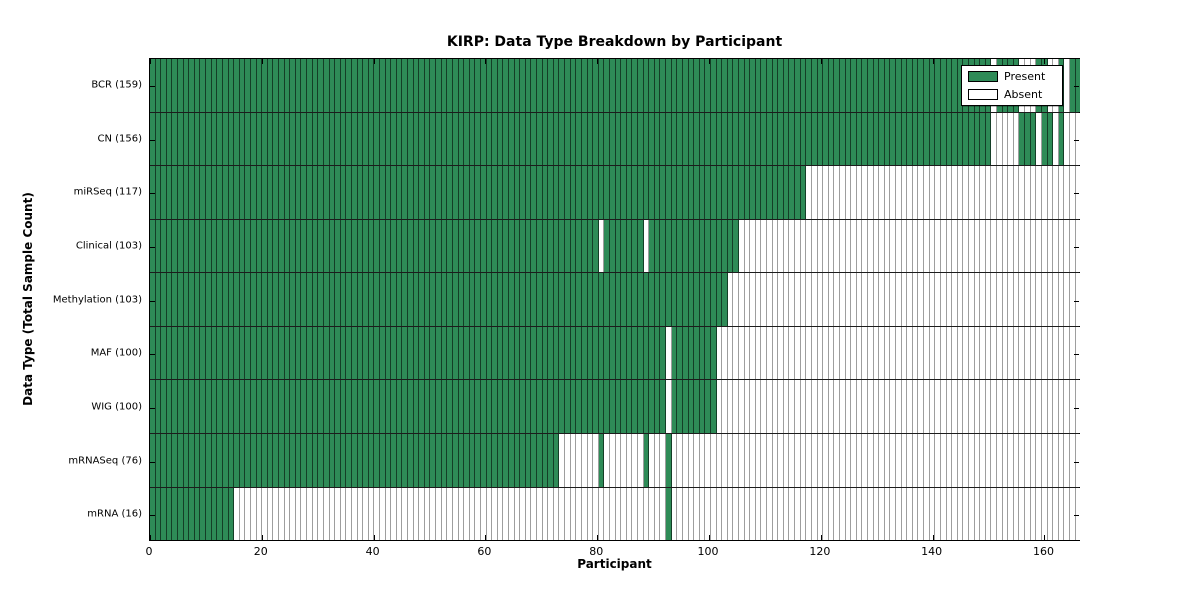  I want to click on heatmap-row-Methylation, so click(615, 300).